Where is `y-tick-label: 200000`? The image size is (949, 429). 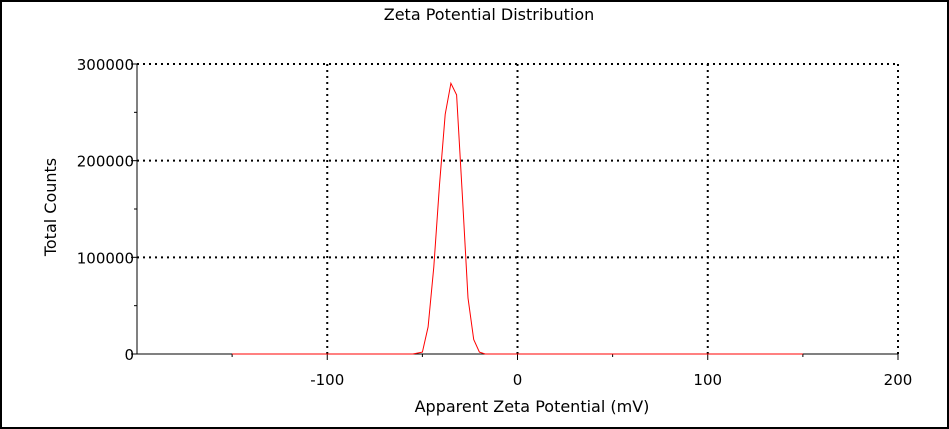
y-tick-label: 200000 is located at coordinates (105, 162).